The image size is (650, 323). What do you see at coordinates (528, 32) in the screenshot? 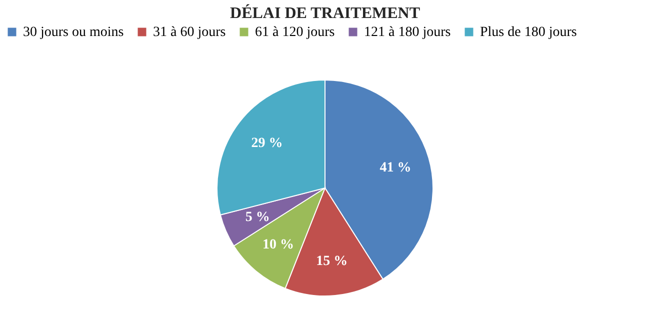
I see `legend-label: Plus de 180 jours` at bounding box center [528, 32].